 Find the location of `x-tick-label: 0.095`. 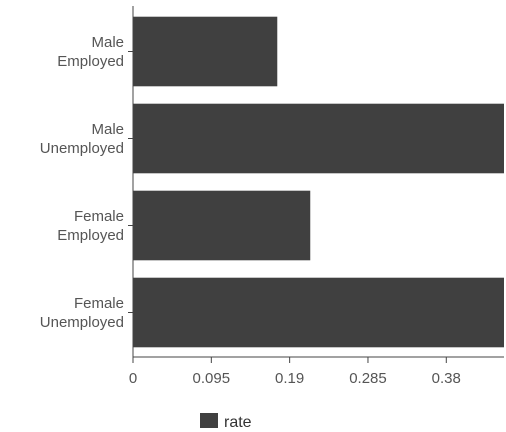

x-tick-label: 0.095 is located at coordinates (212, 378).